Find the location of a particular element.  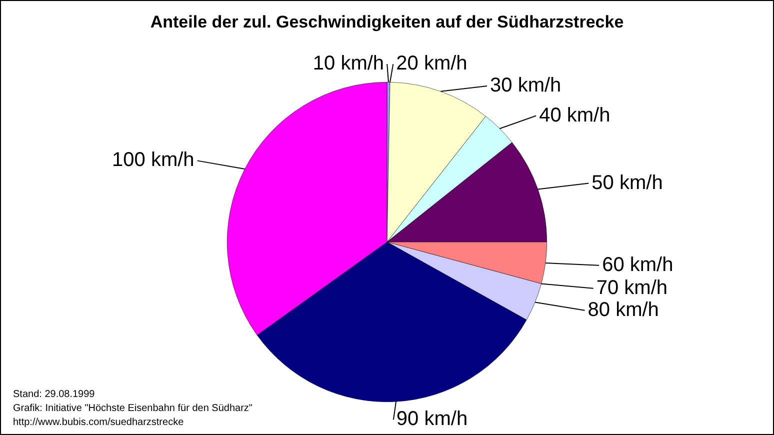

slice-label: 40 km/h is located at coordinates (574, 115).